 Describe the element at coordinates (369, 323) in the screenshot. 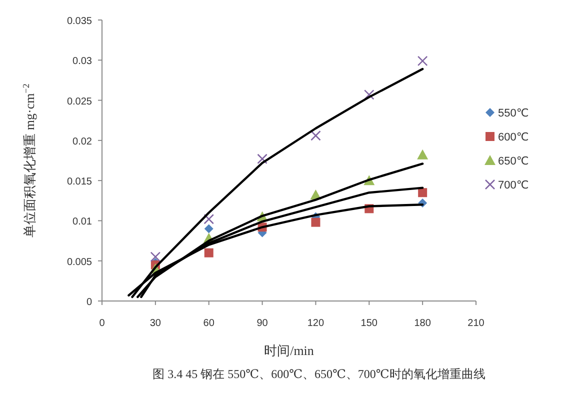

I see `x-tick-label: 150` at that location.